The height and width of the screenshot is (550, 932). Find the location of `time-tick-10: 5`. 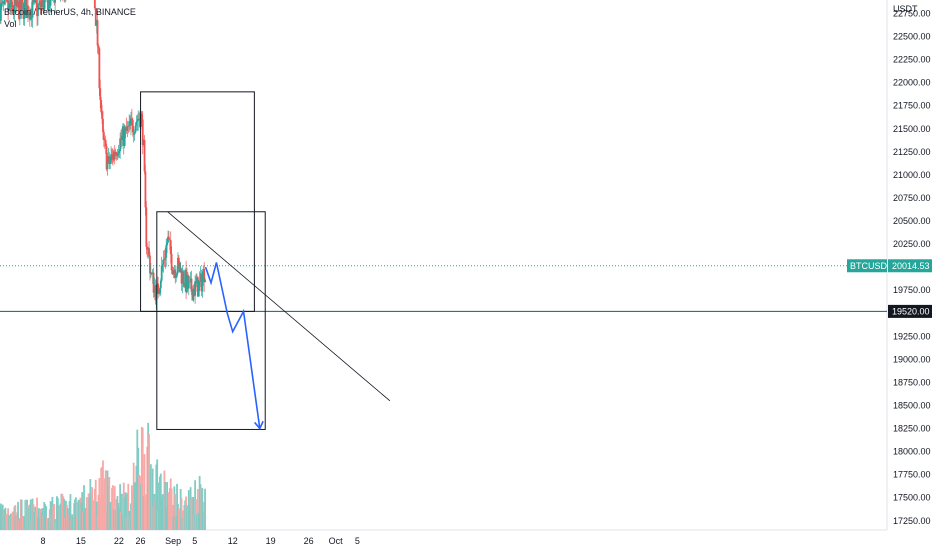

time-tick-10: 5 is located at coordinates (357, 541).